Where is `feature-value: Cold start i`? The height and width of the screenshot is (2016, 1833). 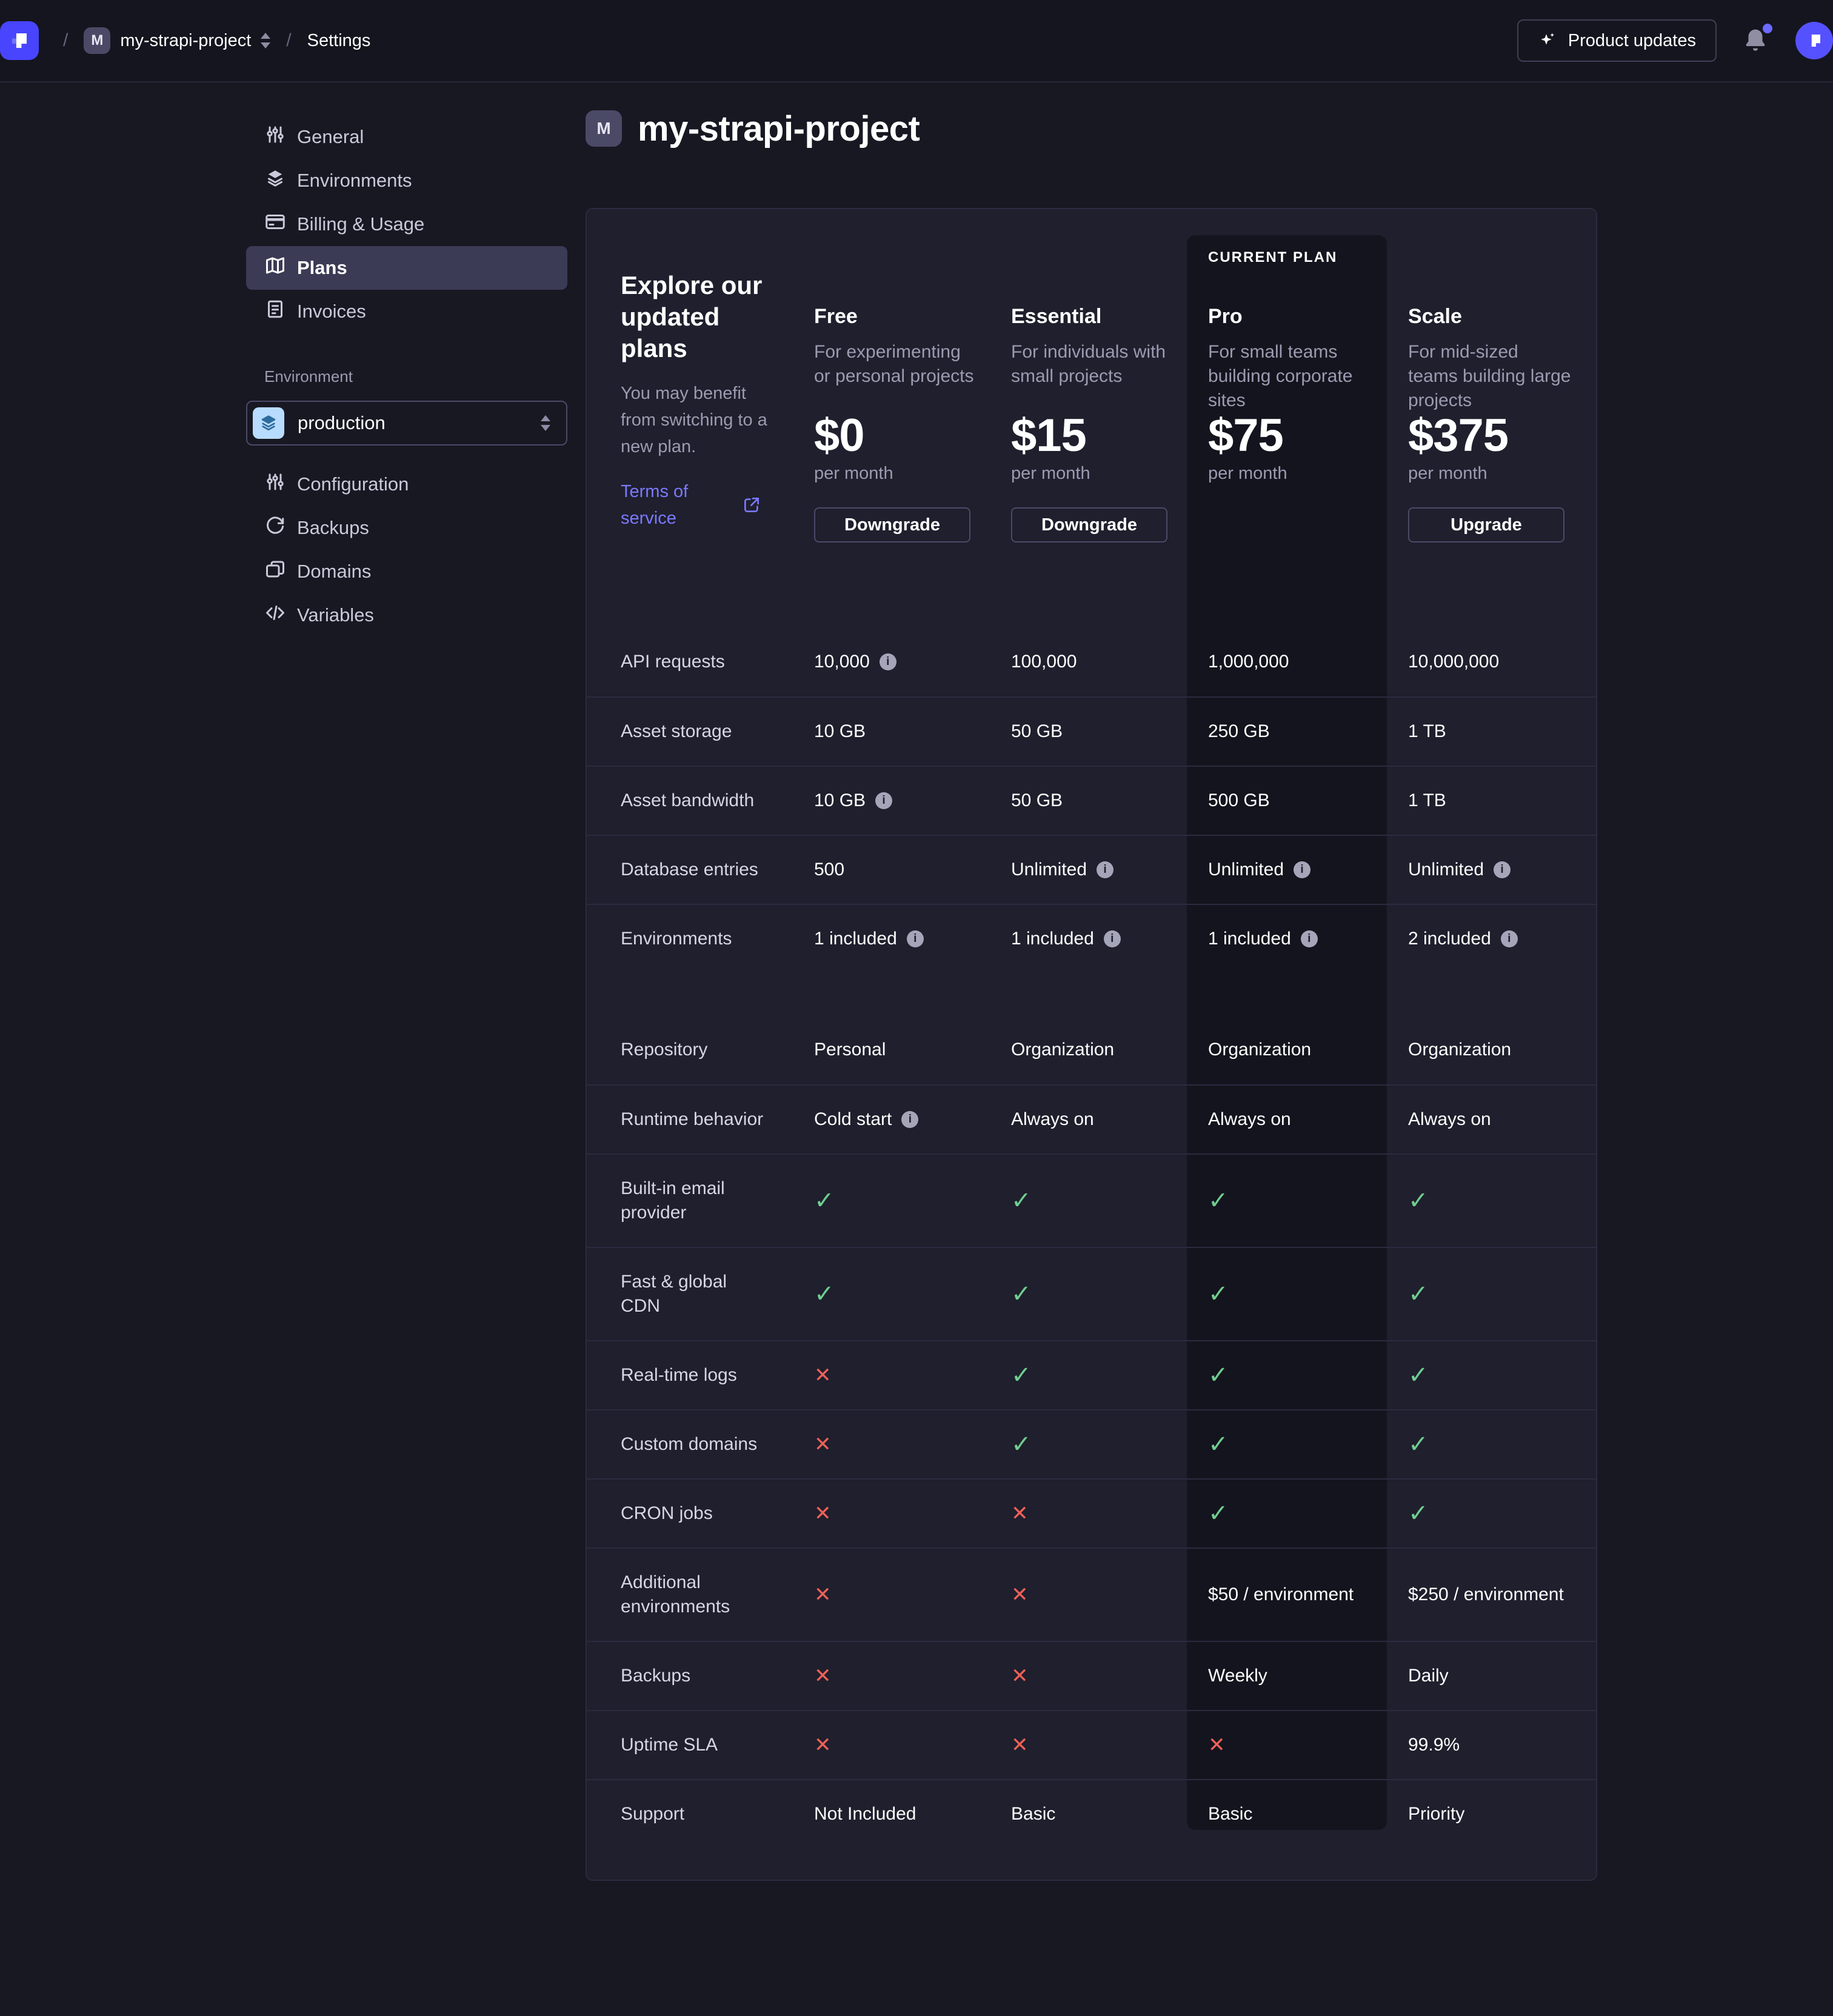
feature-value: Cold start i is located at coordinates (891, 1119).